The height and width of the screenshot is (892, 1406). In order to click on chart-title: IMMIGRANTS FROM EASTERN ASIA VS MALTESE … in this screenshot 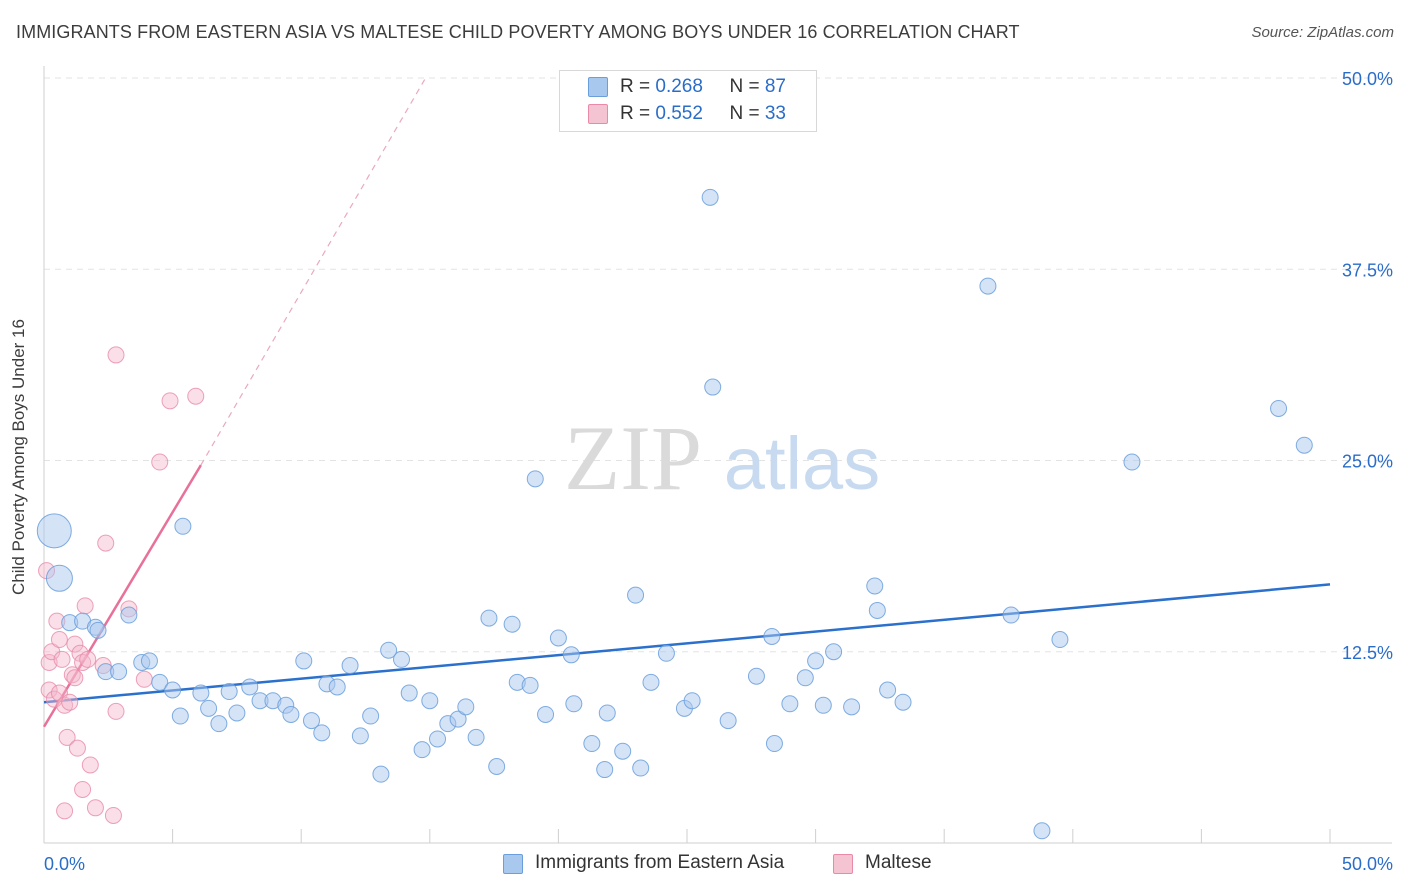, I will do `click(518, 32)`.